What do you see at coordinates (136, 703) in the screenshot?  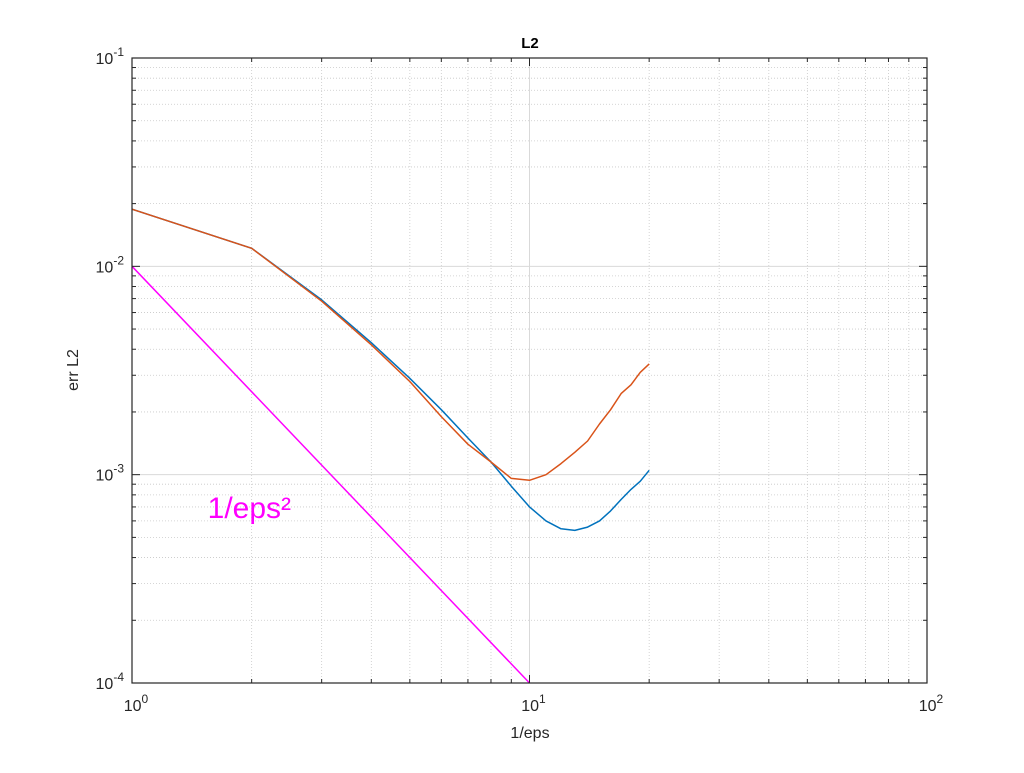 I see `x-tick-label: 10⁰` at bounding box center [136, 703].